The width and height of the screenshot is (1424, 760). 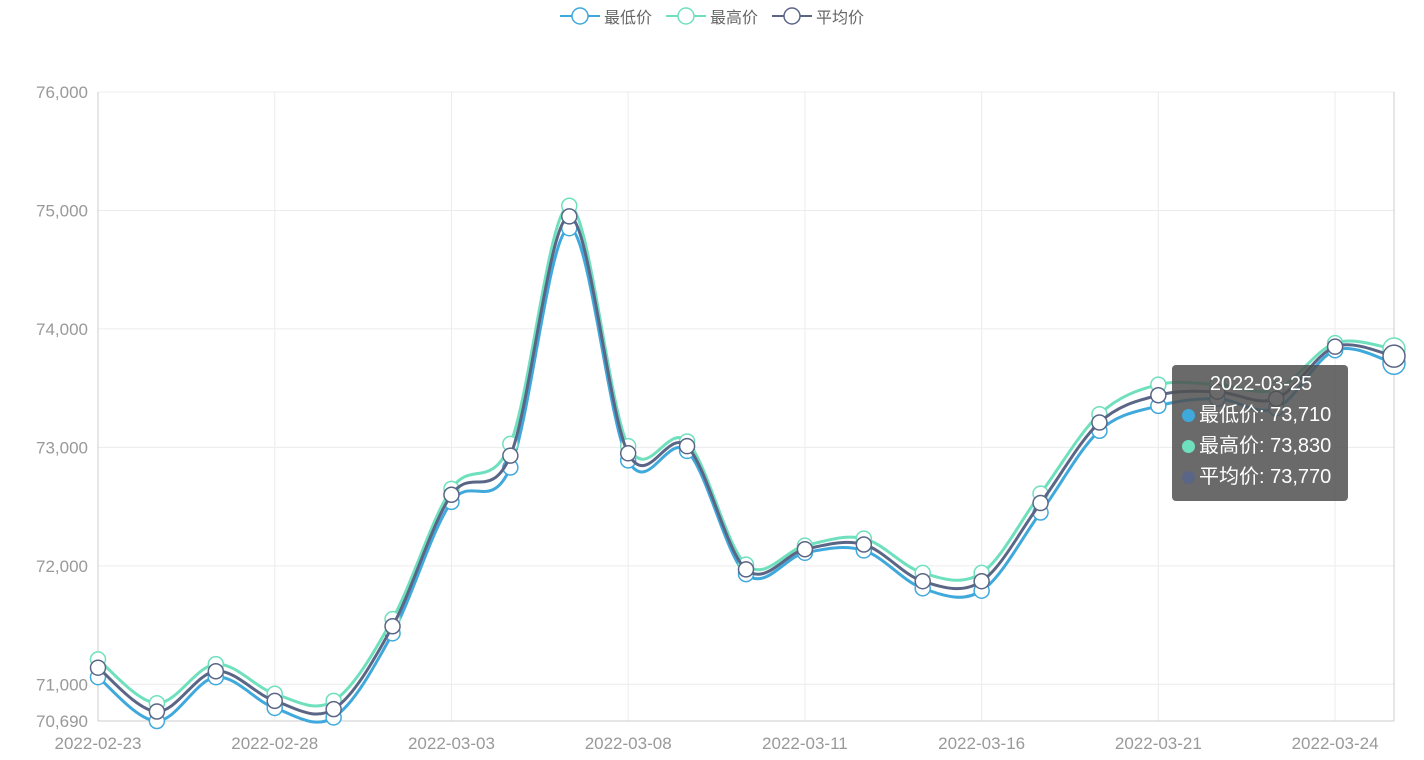 I want to click on tooltip-row-label: 平均价: 73,770, so click(x=1265, y=477).